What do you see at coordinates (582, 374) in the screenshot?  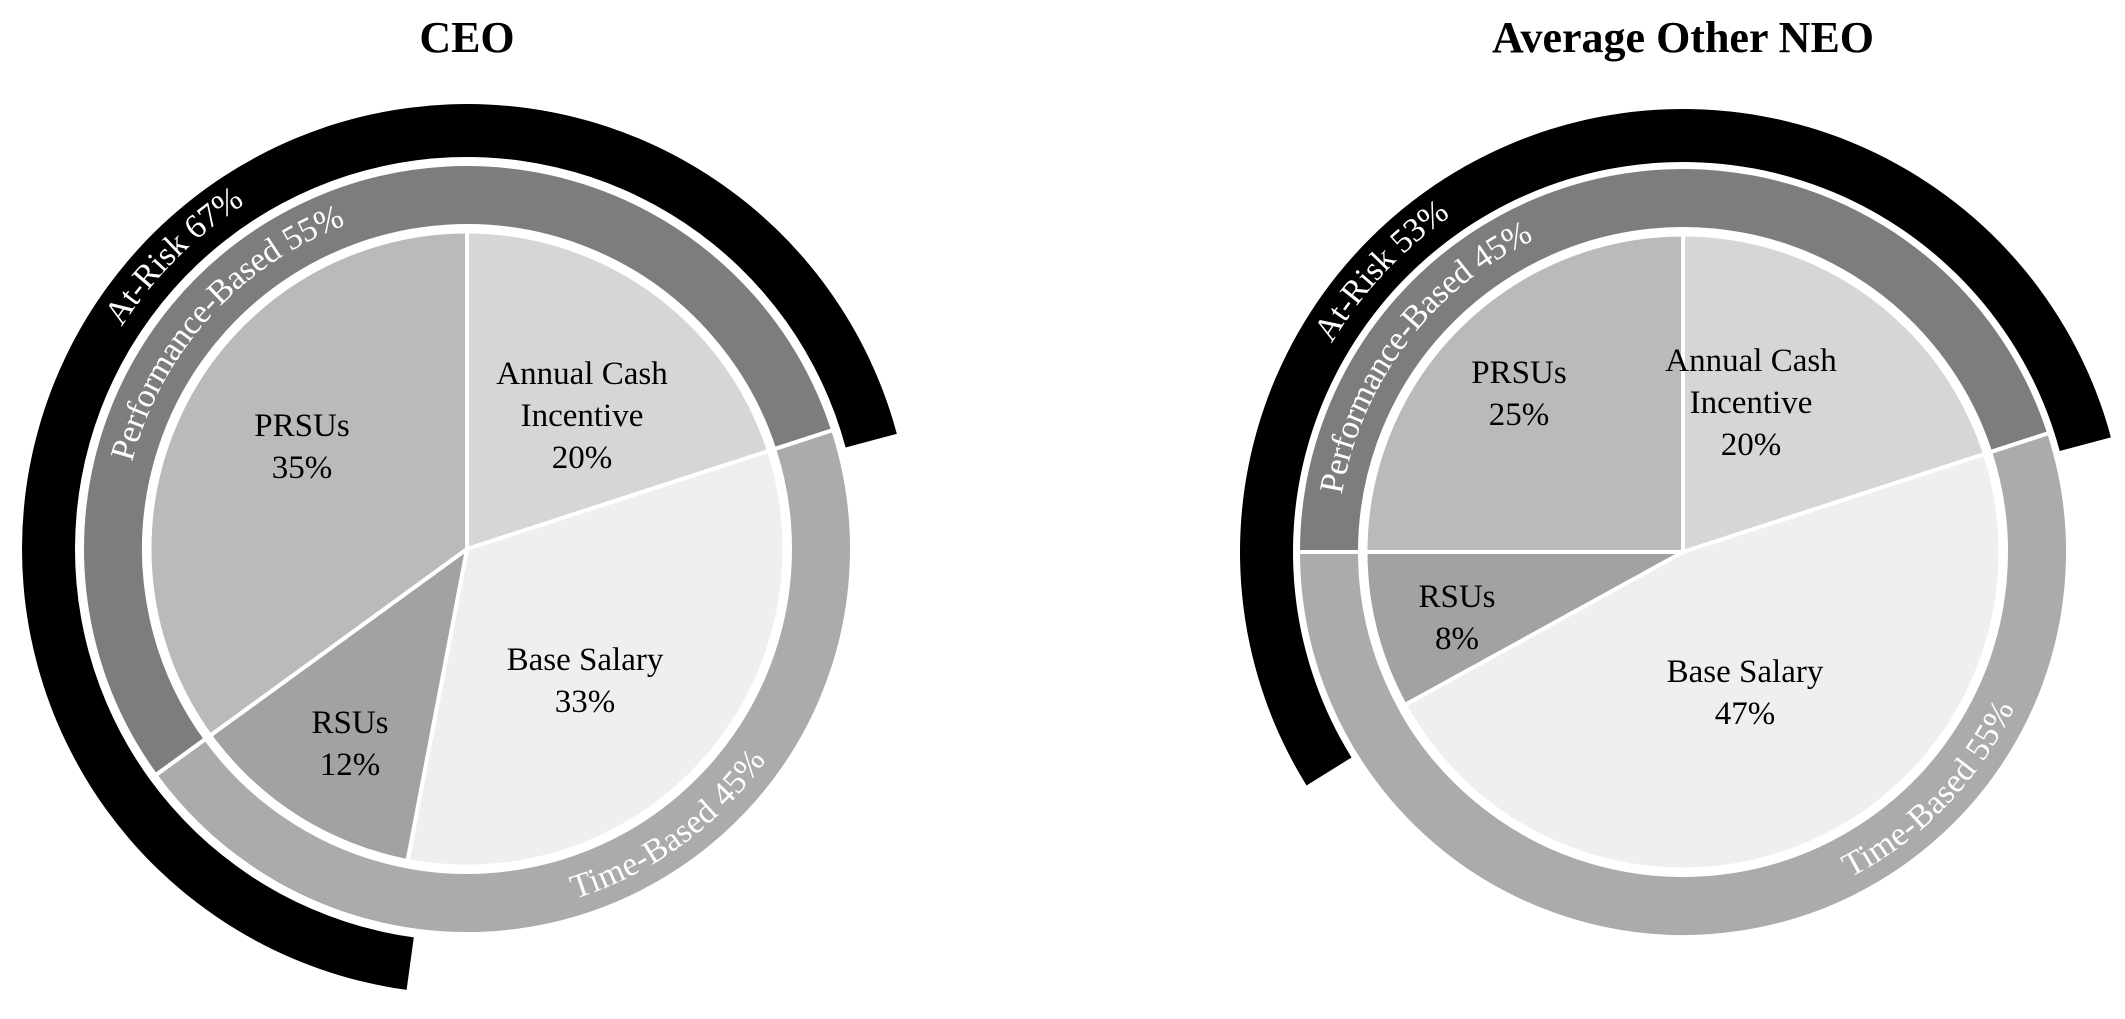 I see `ceo-label-line: Annual Cash` at bounding box center [582, 374].